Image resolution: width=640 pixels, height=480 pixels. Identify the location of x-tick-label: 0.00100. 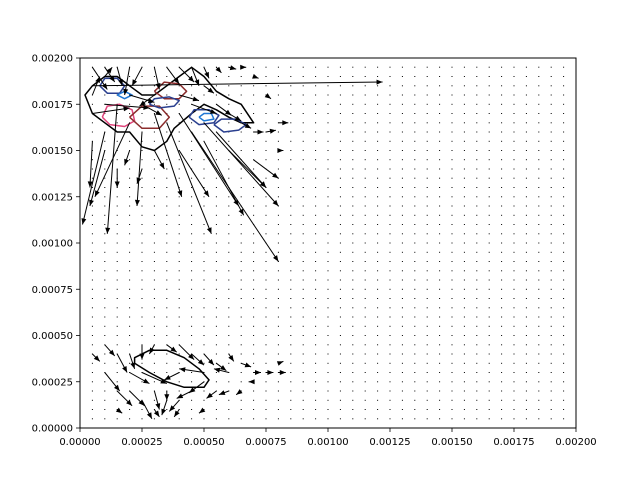
(327, 442).